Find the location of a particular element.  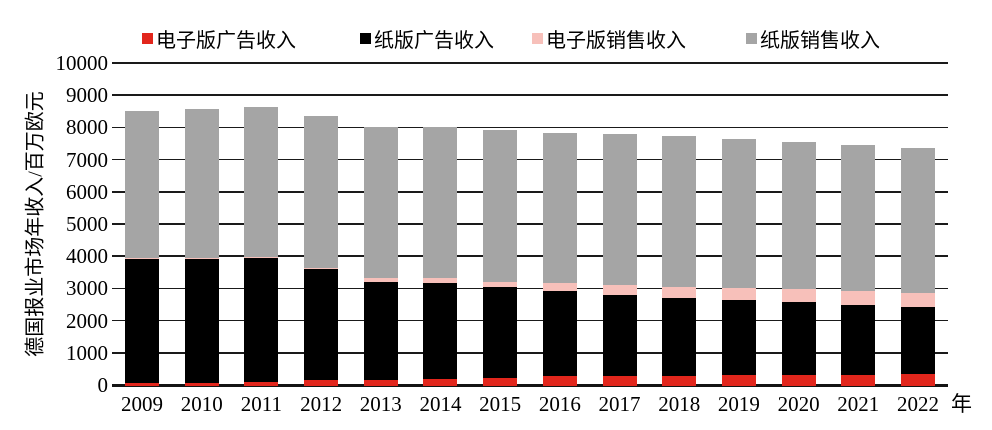

x-tick-label: 2014 is located at coordinates (440, 404).